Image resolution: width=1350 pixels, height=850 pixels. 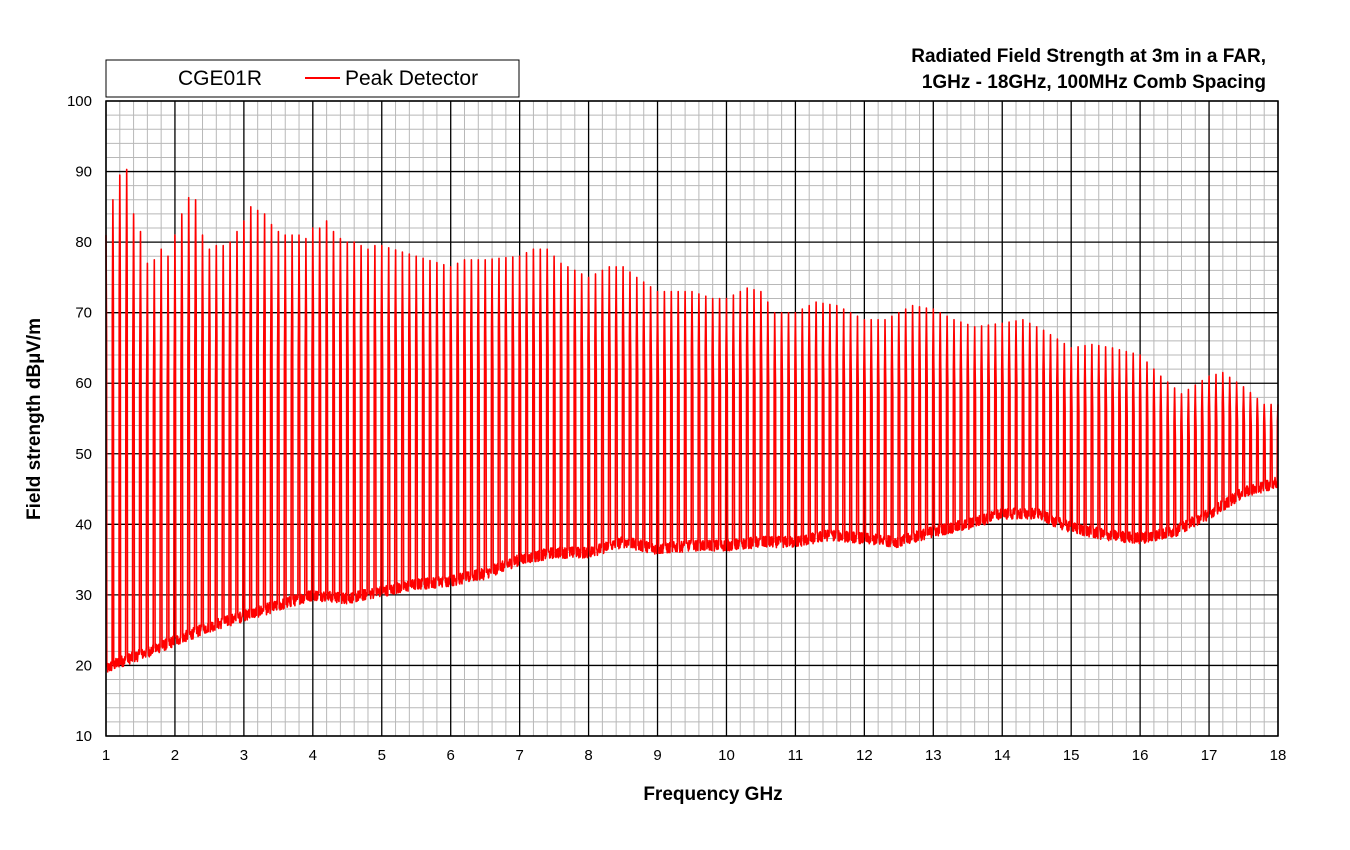 I want to click on x-tick-label: 2, so click(x=175, y=755).